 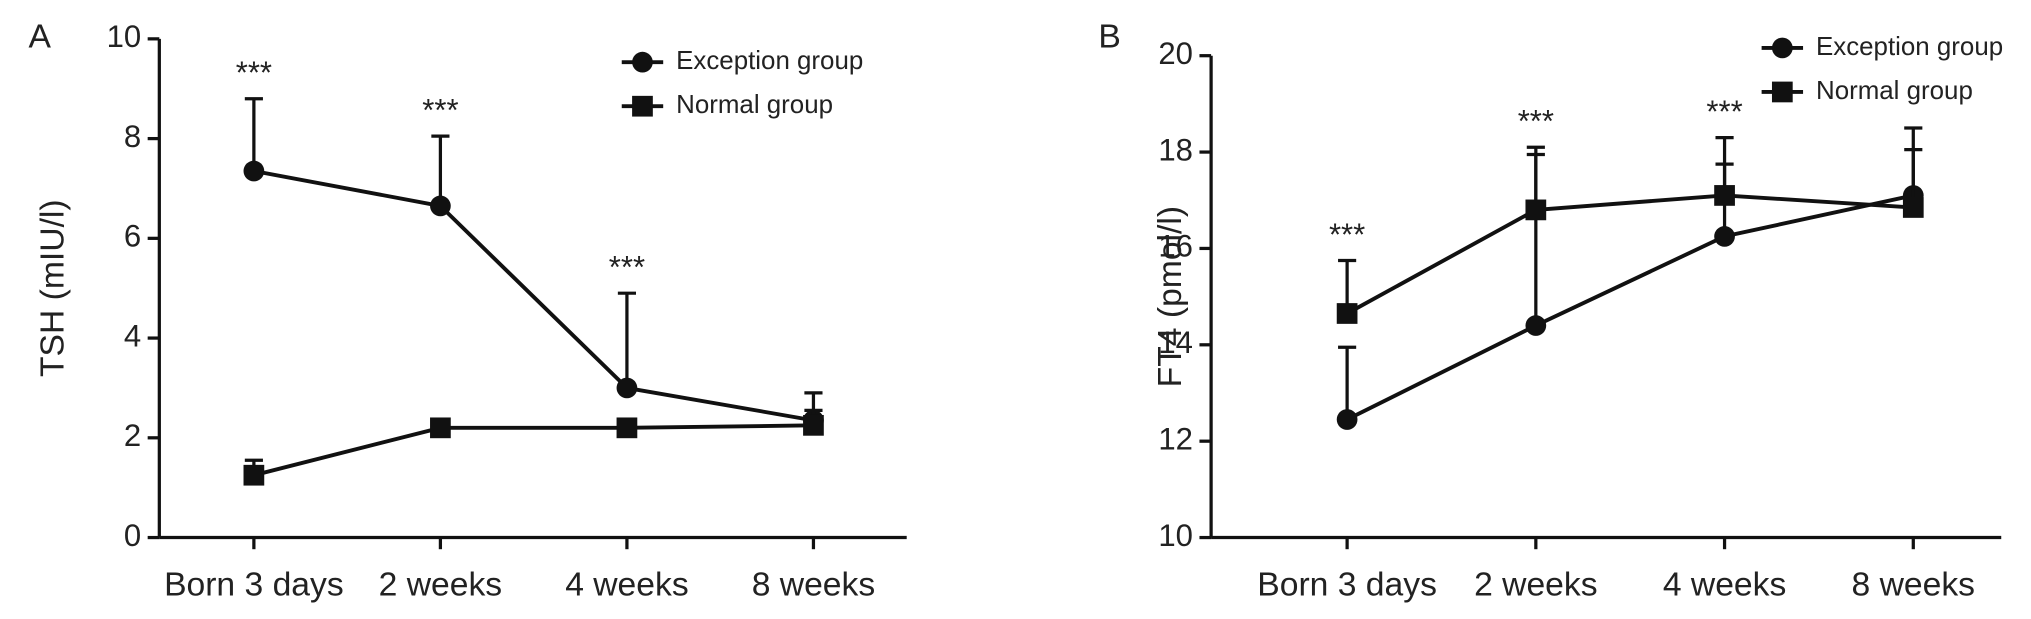 I want to click on y-axis-label: FT4 (pmol/l), so click(x=1170, y=296).